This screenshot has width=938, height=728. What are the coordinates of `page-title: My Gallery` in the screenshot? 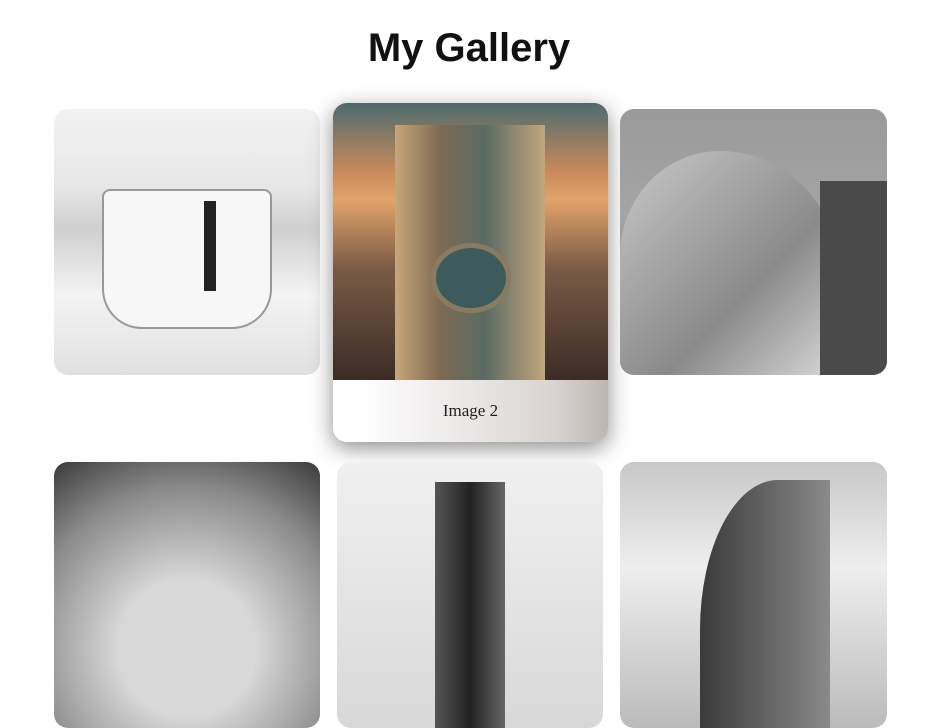 It's located at (469, 48).